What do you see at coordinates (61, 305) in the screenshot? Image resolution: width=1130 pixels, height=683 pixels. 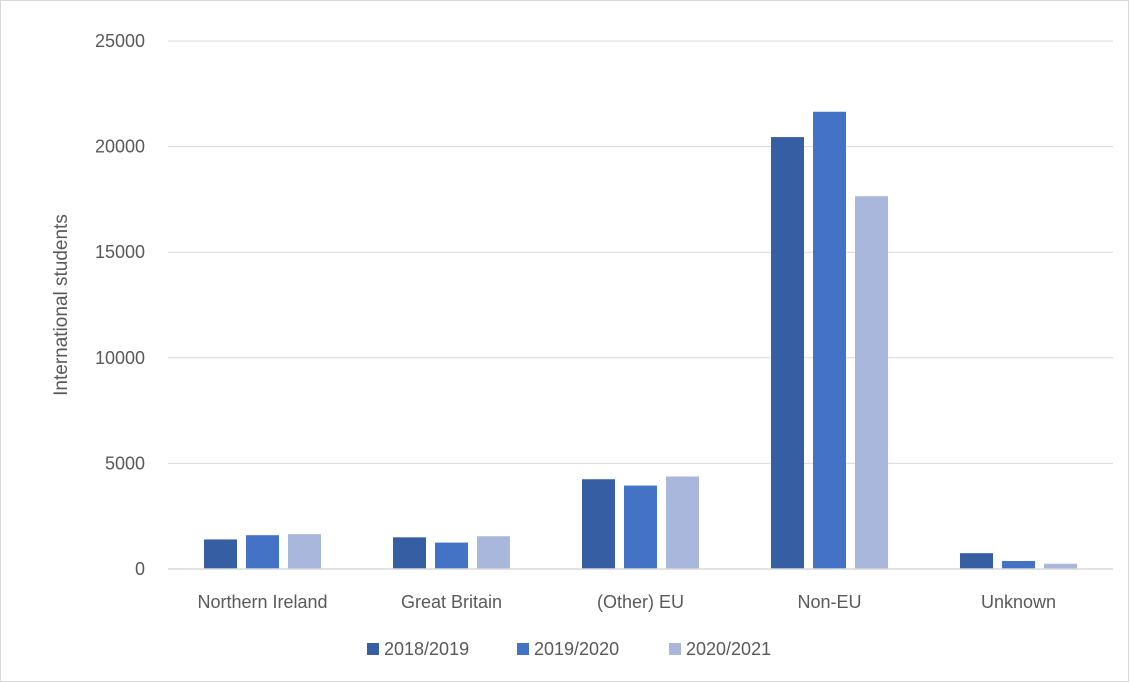 I see `y-axis-label: International students` at bounding box center [61, 305].